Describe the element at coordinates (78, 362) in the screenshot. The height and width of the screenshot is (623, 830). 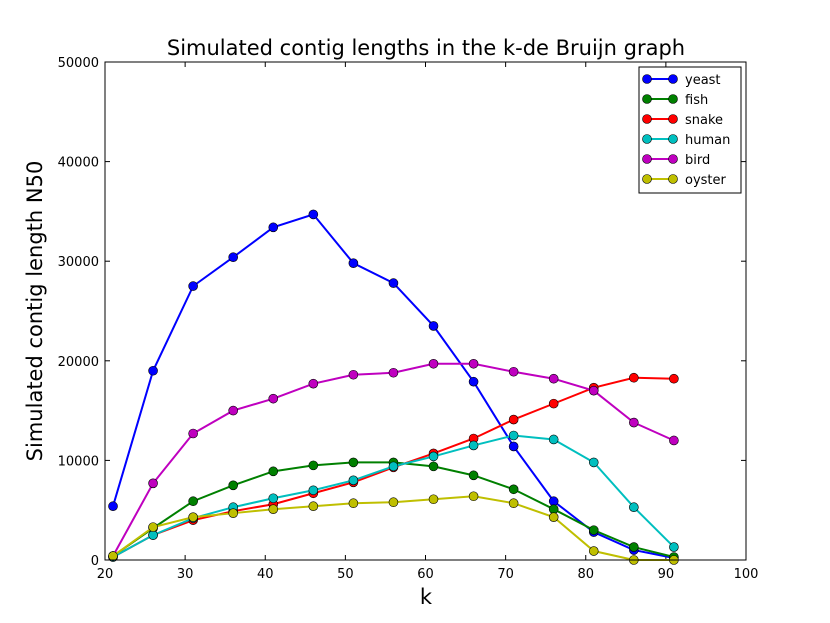
I see `y-tick-label: 20000` at that location.